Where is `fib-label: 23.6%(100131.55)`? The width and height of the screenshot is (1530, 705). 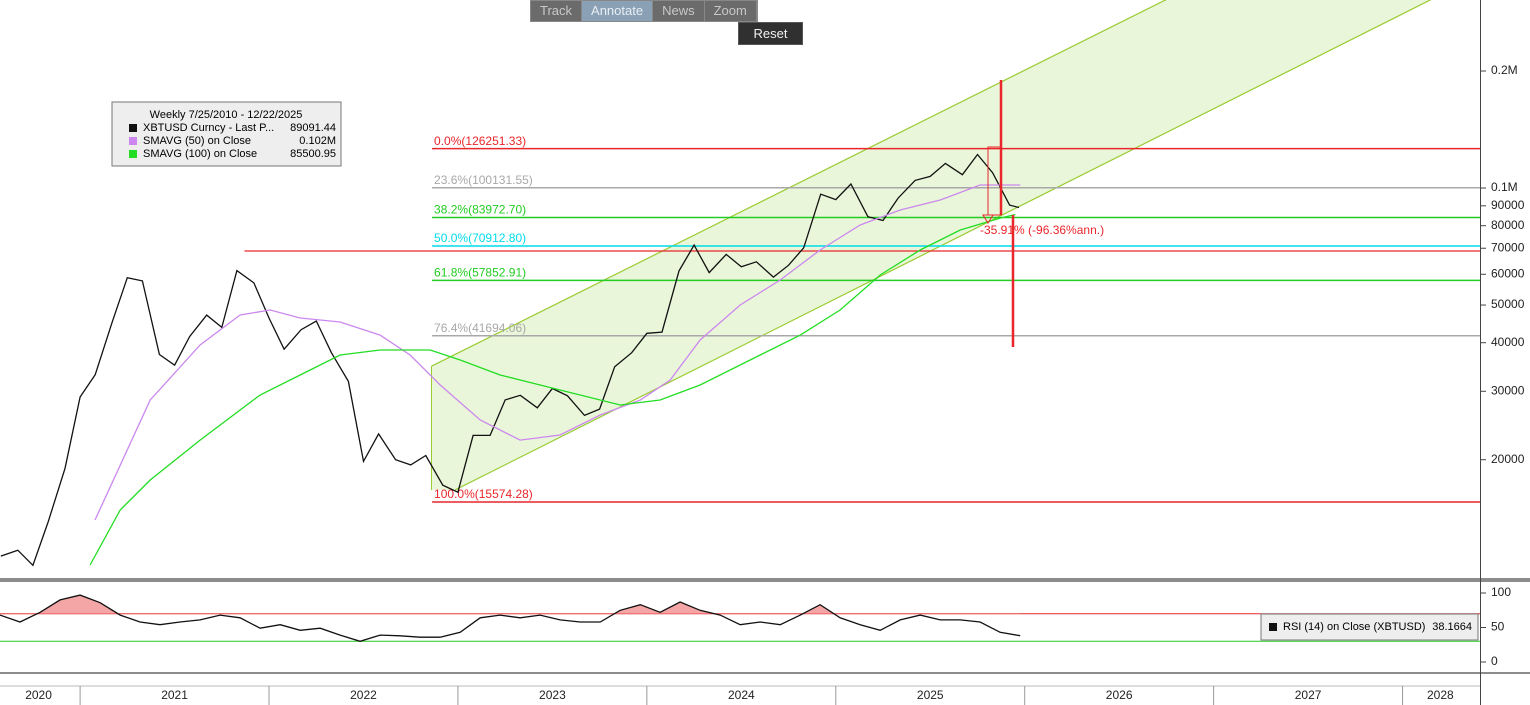
fib-label: 23.6%(100131.55) is located at coordinates (483, 180).